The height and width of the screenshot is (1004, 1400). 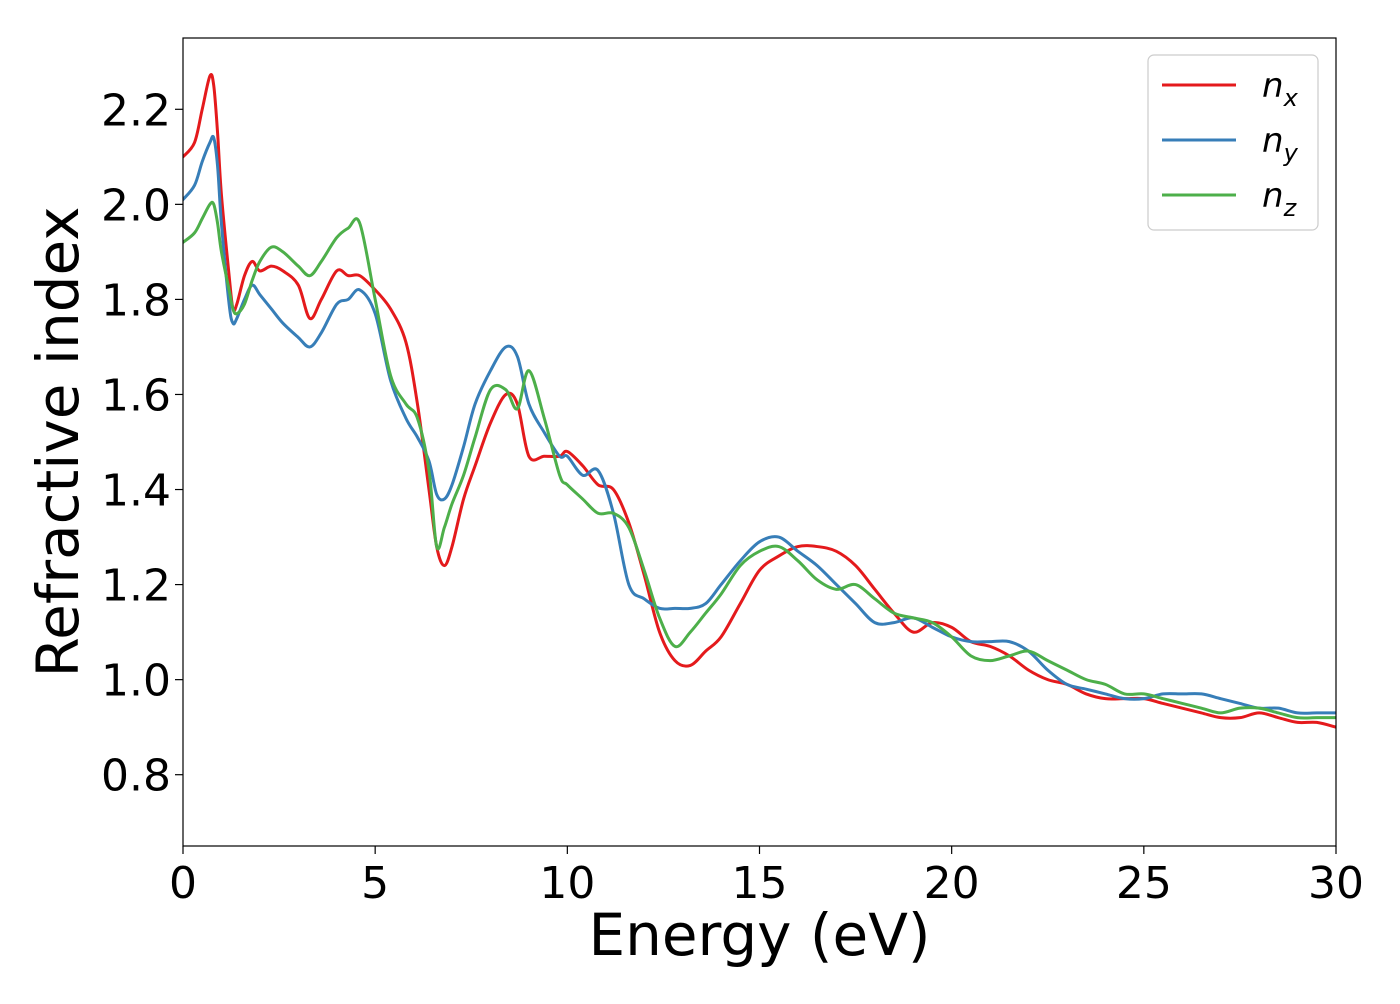 I want to click on legend-label-x: nx, so click(x=1280, y=89).